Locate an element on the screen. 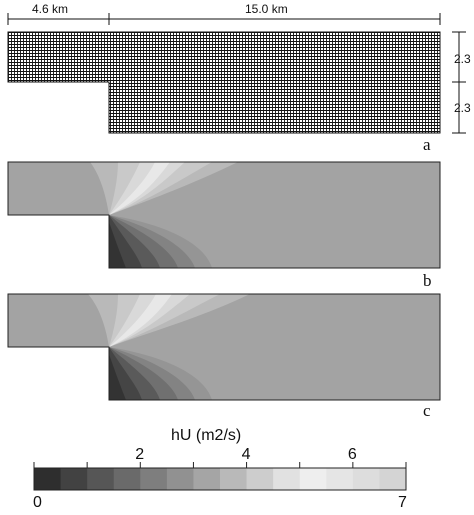  colorbar-tick-label: 4 is located at coordinates (246, 454).